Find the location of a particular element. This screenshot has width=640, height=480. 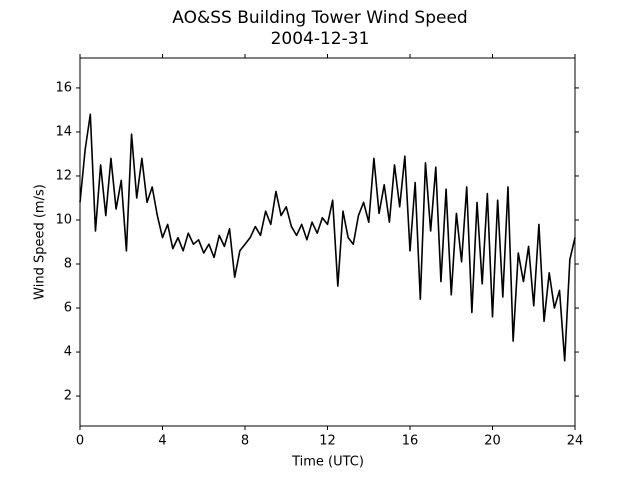

y-tick-label: 14 is located at coordinates (63, 131).